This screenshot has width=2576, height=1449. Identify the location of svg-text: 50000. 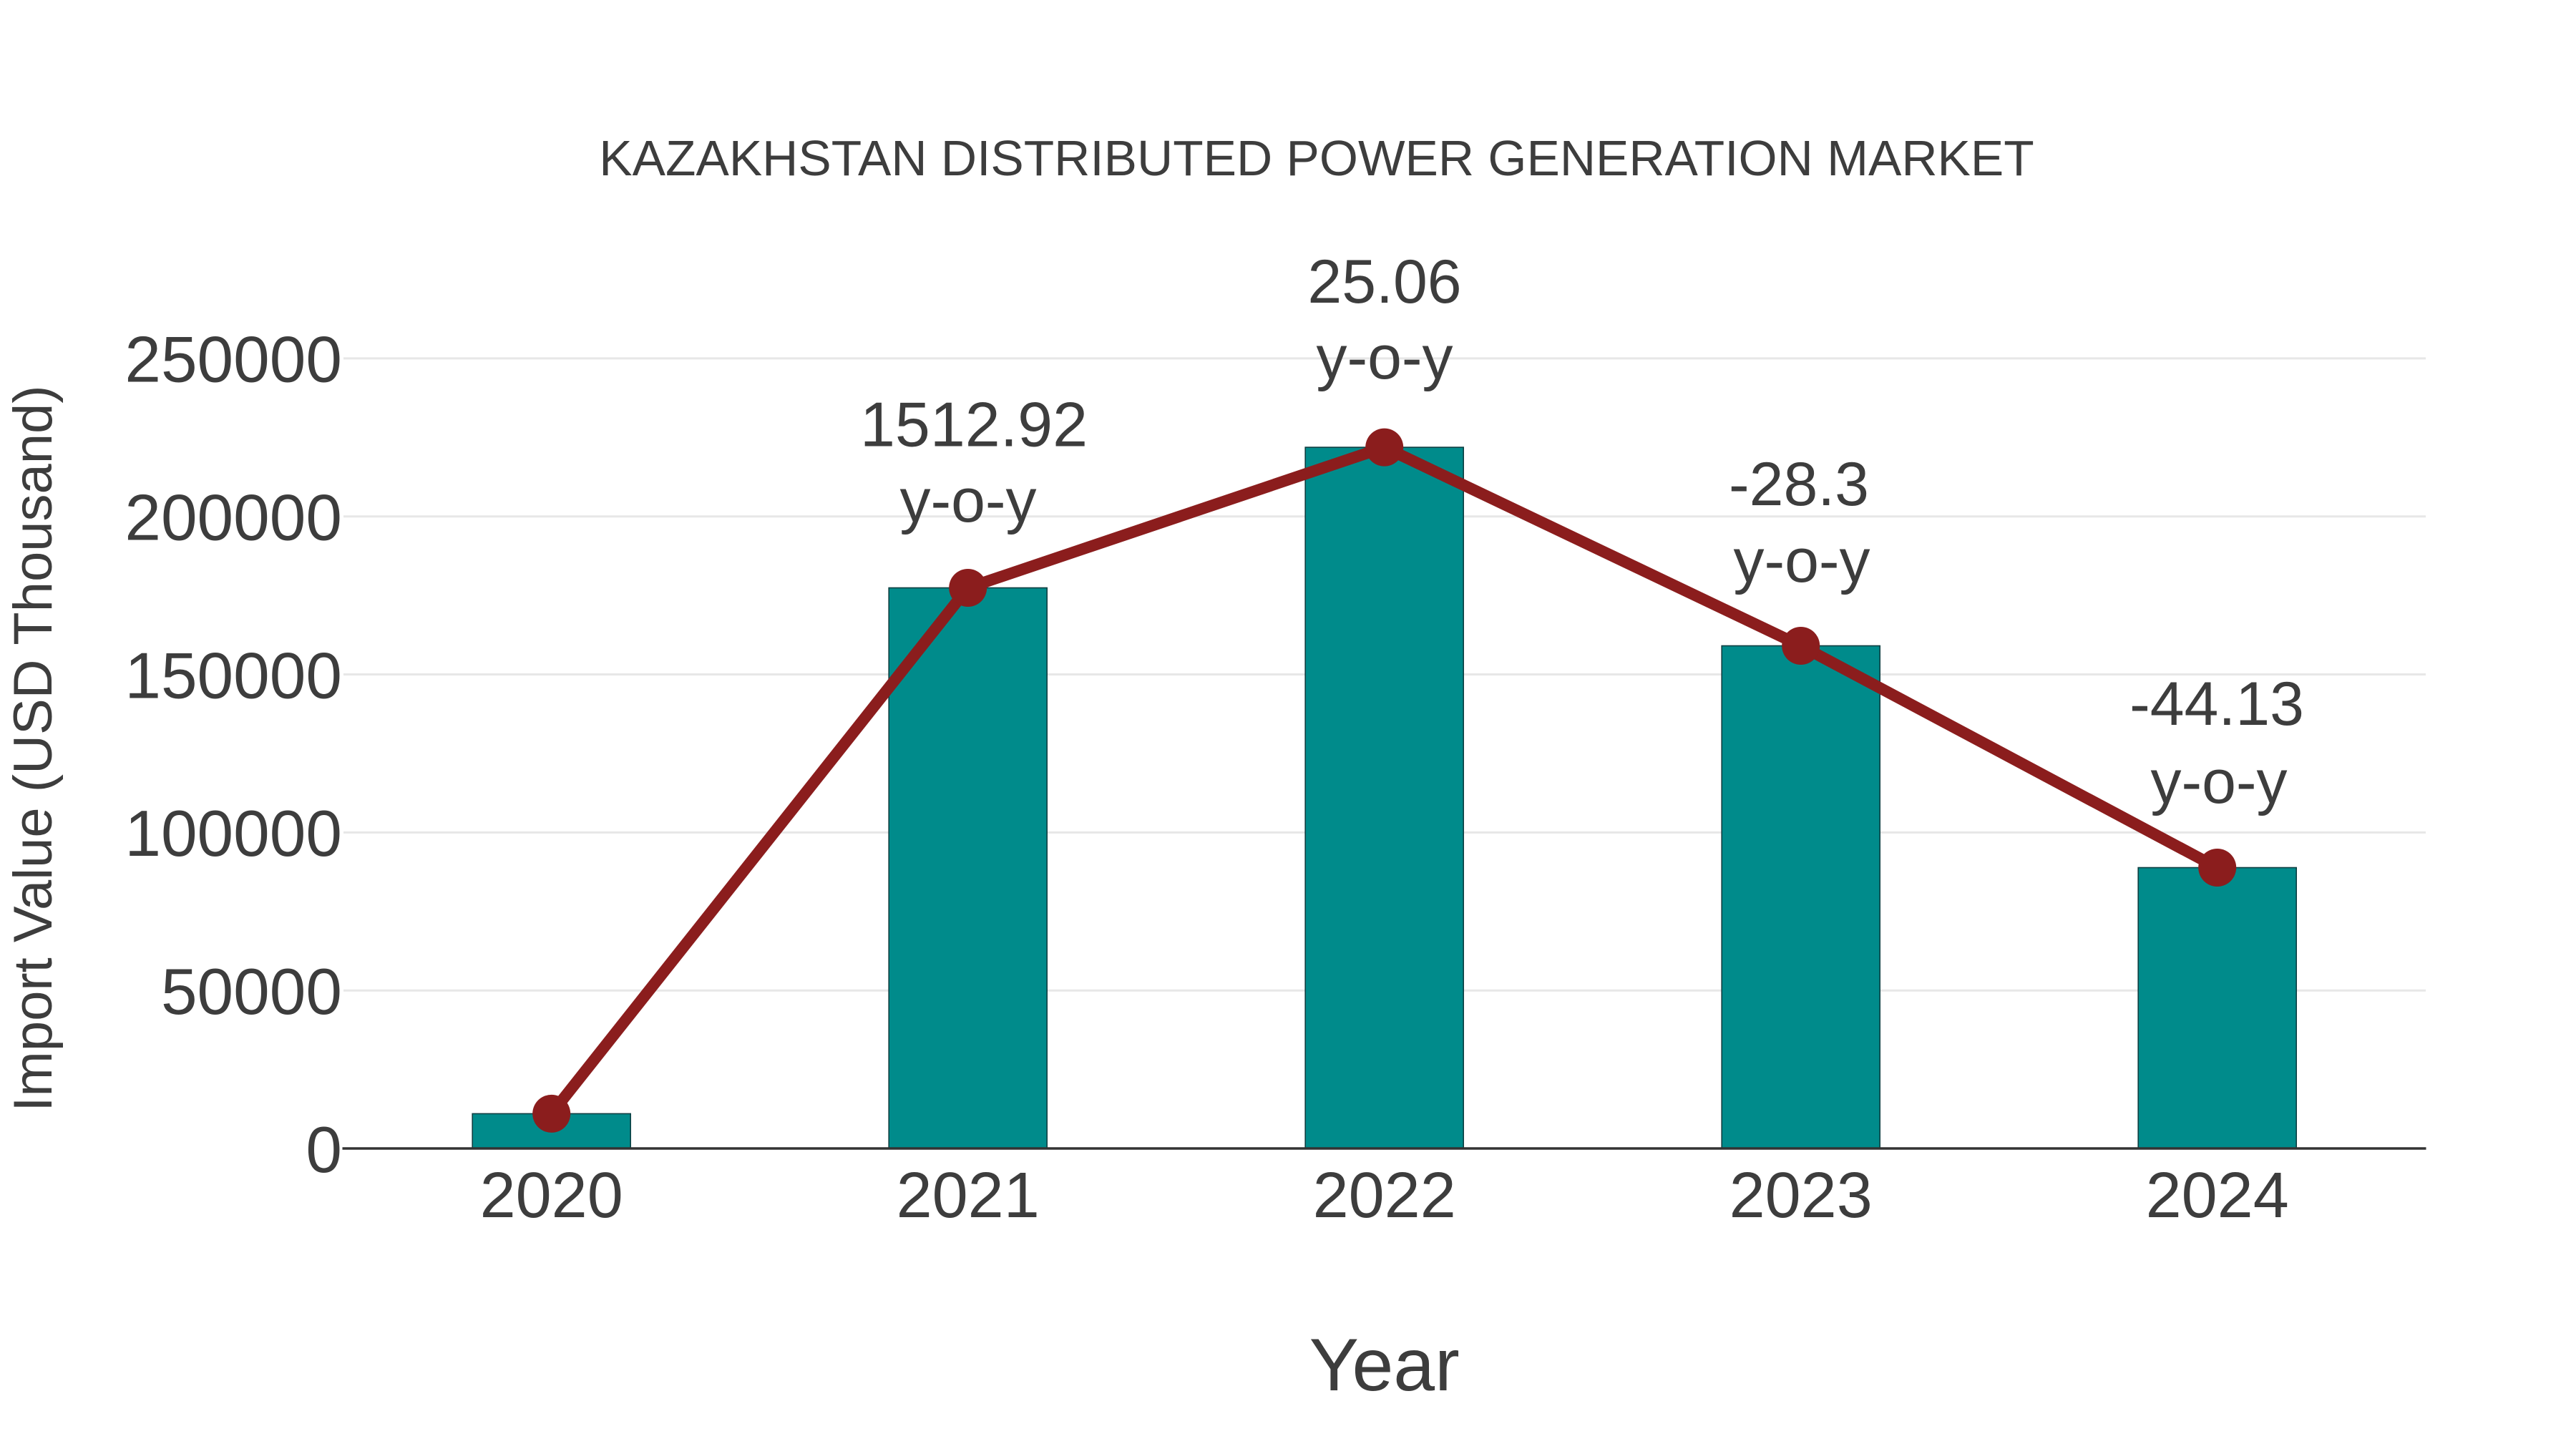
(251, 992).